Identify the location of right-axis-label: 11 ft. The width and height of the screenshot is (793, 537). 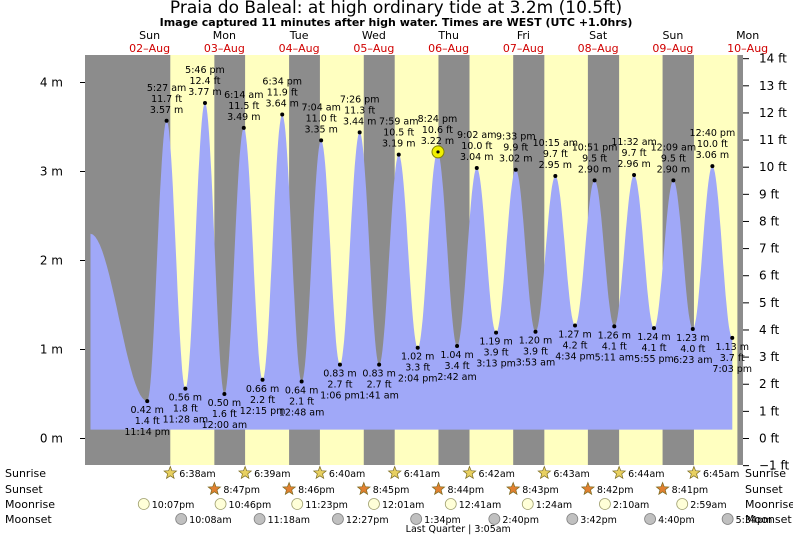
(773, 140).